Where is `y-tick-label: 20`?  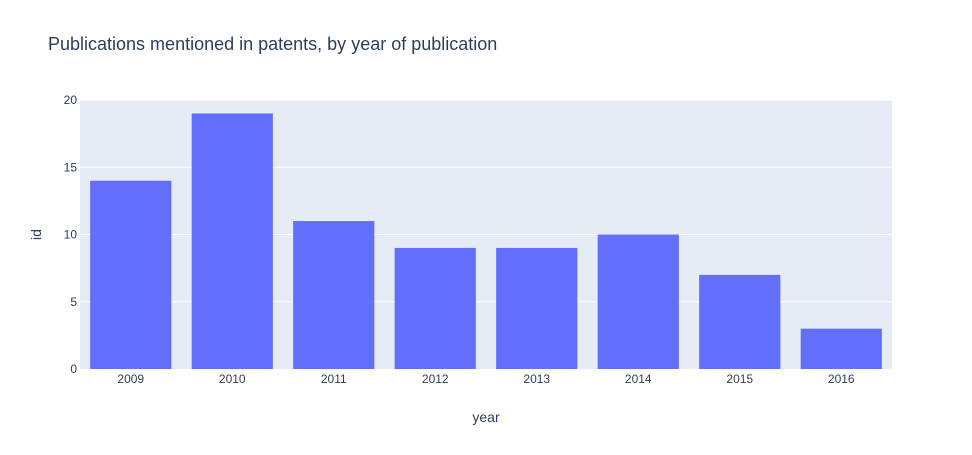
y-tick-label: 20 is located at coordinates (71, 100).